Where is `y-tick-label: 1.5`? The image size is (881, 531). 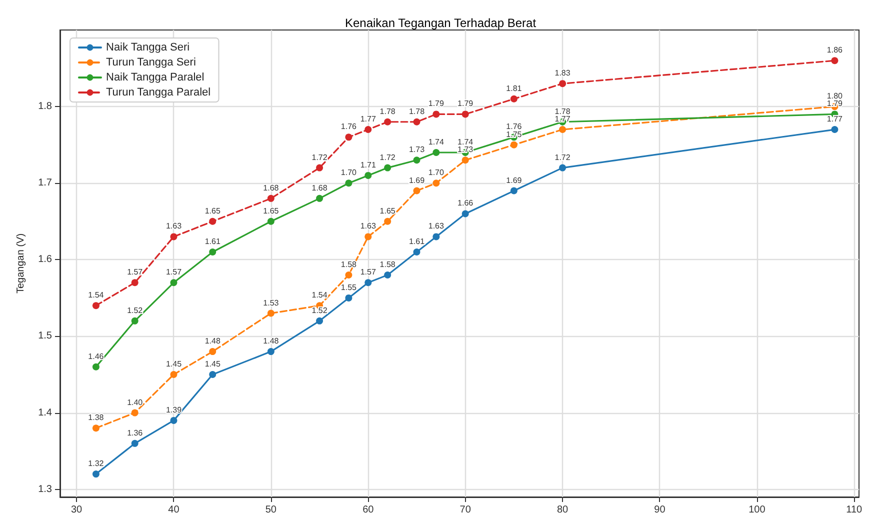 y-tick-label: 1.5 is located at coordinates (45, 336).